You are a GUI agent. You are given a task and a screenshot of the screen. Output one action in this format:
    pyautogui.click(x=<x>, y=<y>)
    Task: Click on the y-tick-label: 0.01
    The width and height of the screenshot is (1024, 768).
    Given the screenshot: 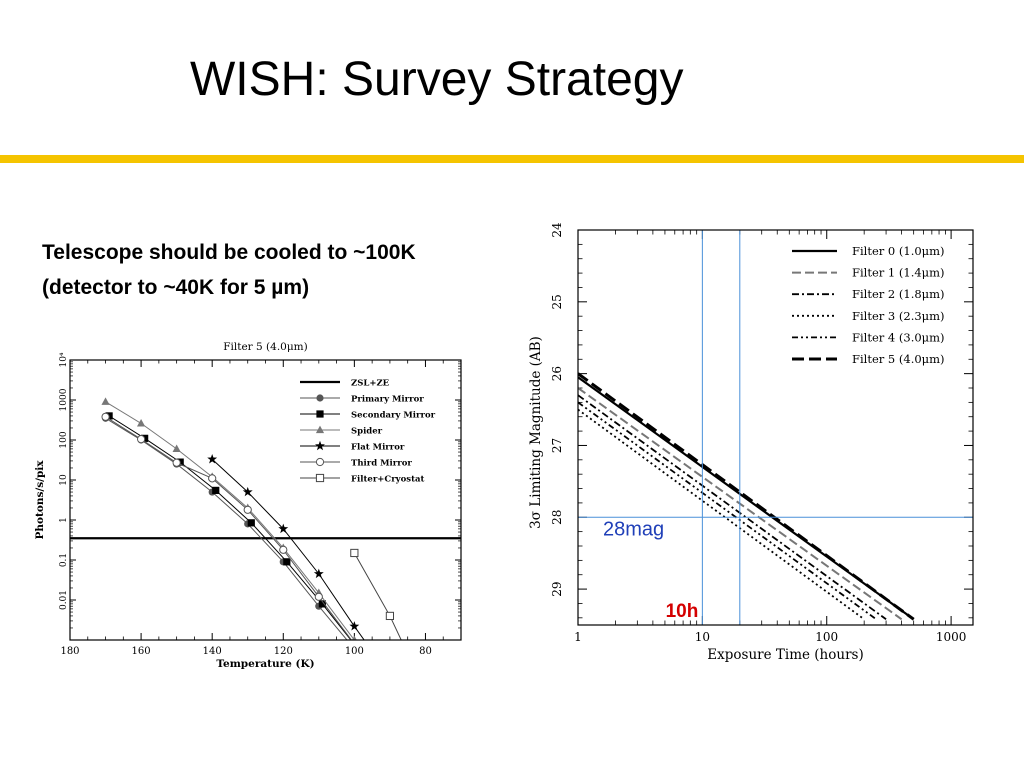 What is the action you would take?
    pyautogui.click(x=64, y=600)
    